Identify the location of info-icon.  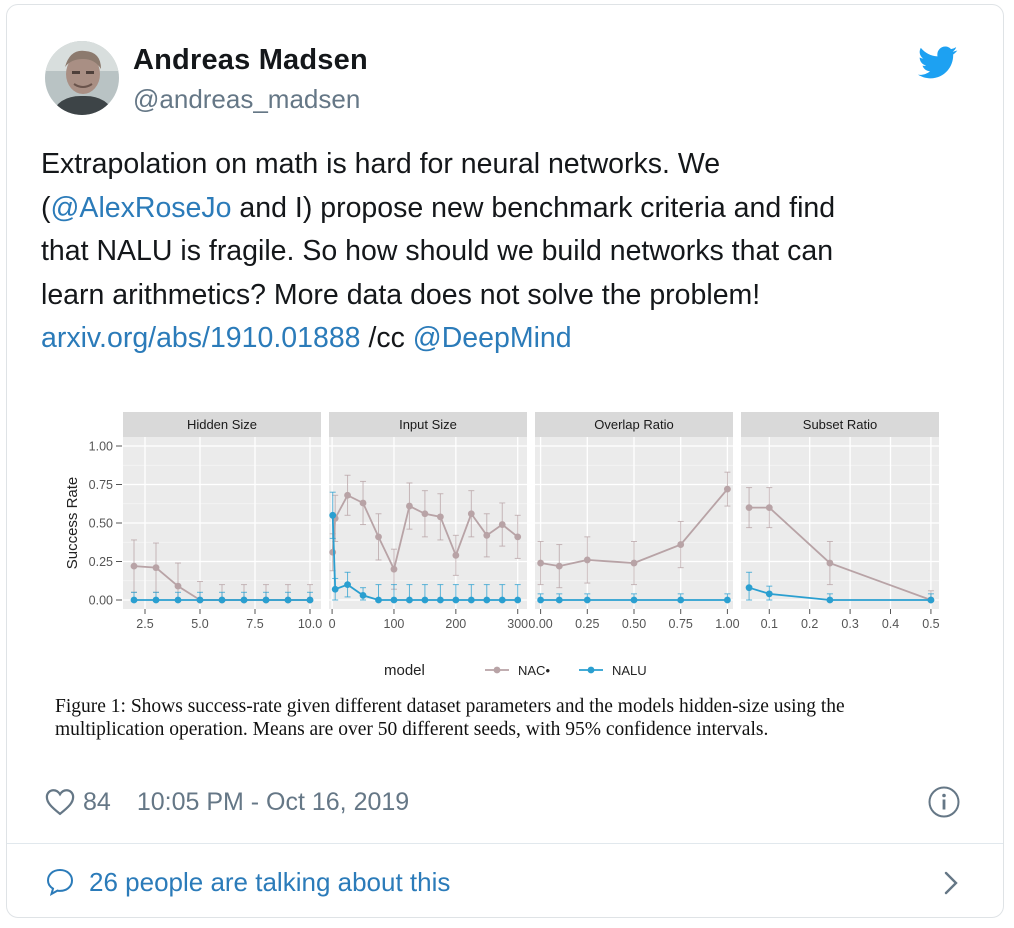
(944, 802).